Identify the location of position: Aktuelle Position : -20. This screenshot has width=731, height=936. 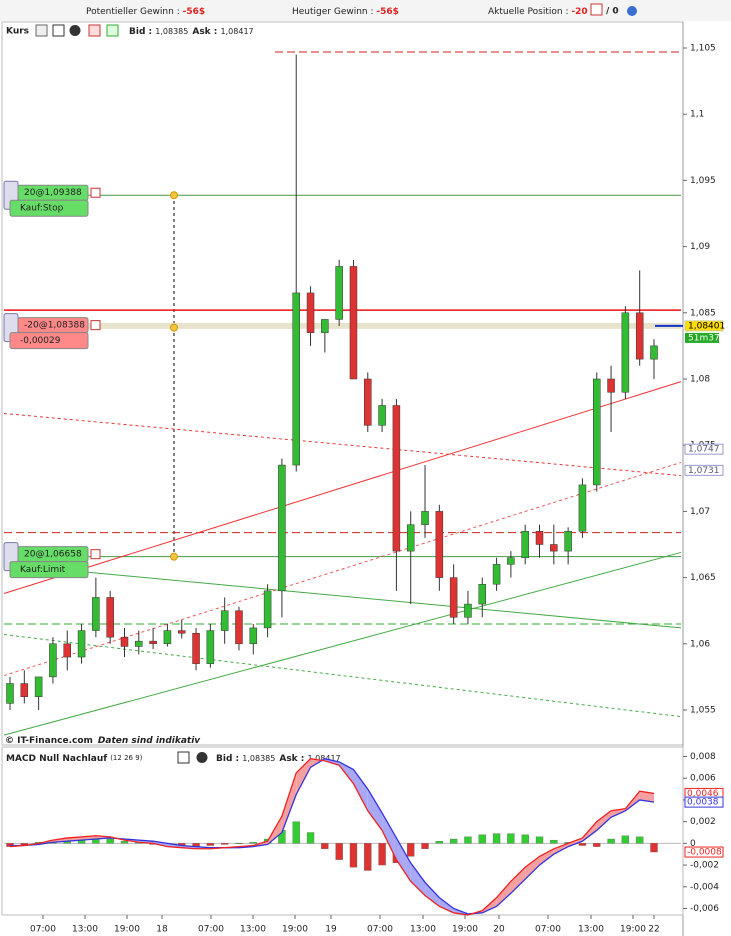
(538, 12).